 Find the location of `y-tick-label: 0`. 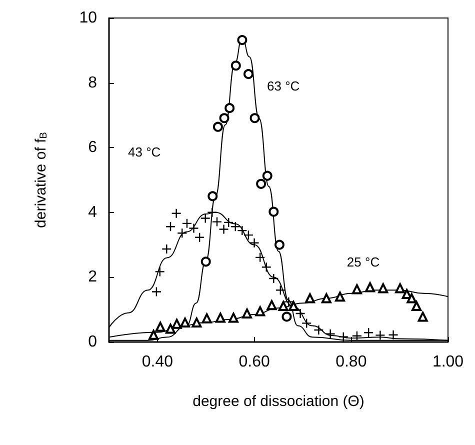

y-tick-label: 0 is located at coordinates (93, 342).